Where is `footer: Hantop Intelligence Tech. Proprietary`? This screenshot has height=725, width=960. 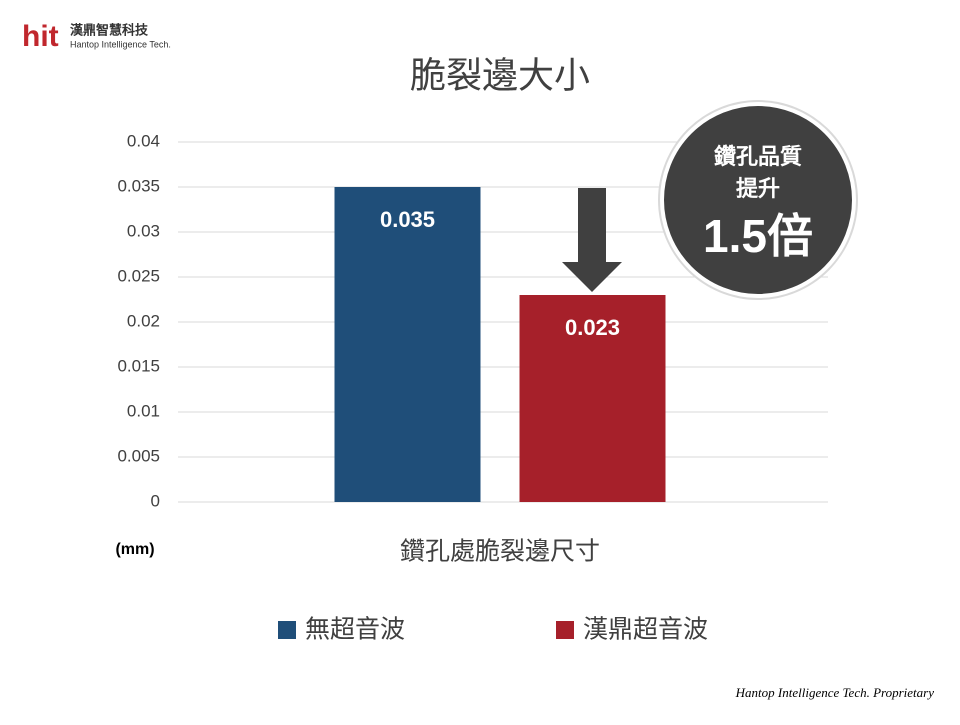 footer: Hantop Intelligence Tech. Proprietary is located at coordinates (835, 692).